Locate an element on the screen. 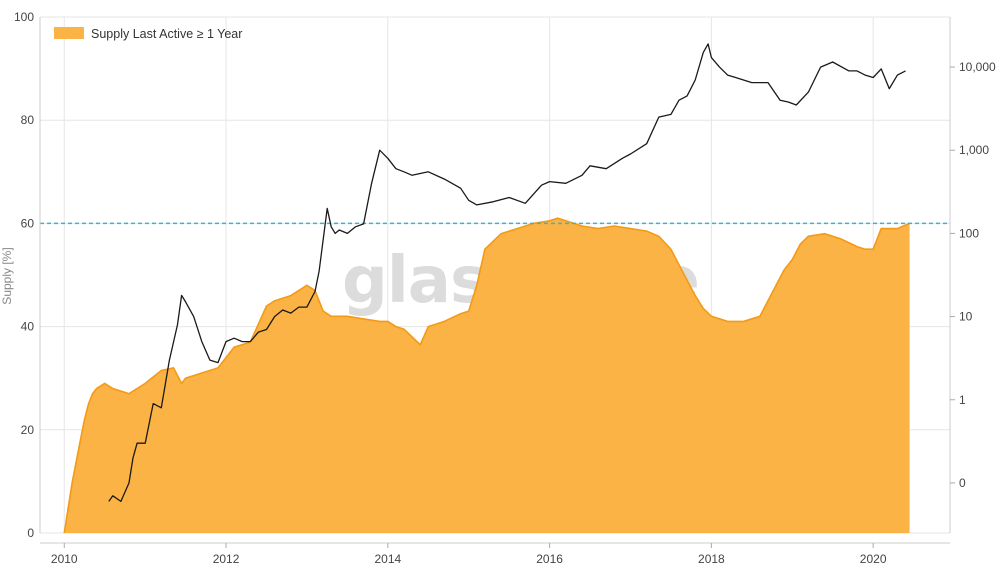  y2-tick-label-3: 100 is located at coordinates (969, 233).